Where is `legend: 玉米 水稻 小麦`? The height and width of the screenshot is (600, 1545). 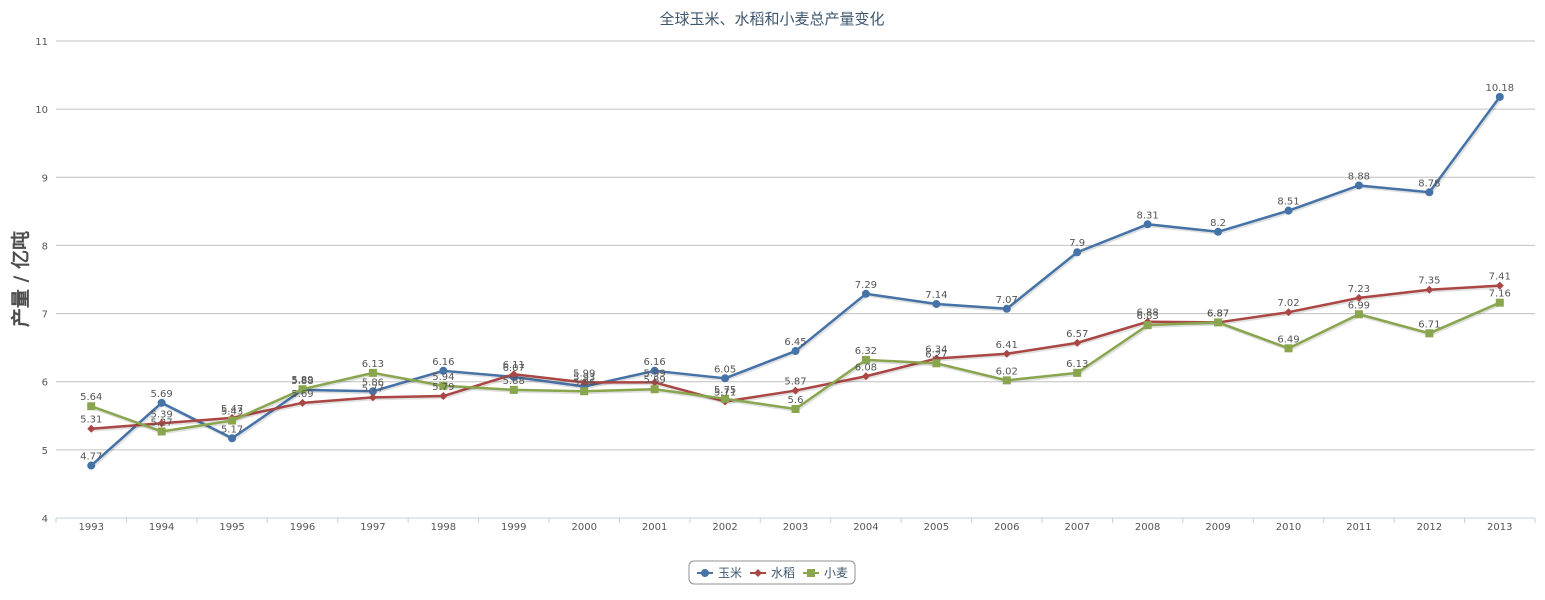 legend: 玉米 水稻 小麦 is located at coordinates (772, 572).